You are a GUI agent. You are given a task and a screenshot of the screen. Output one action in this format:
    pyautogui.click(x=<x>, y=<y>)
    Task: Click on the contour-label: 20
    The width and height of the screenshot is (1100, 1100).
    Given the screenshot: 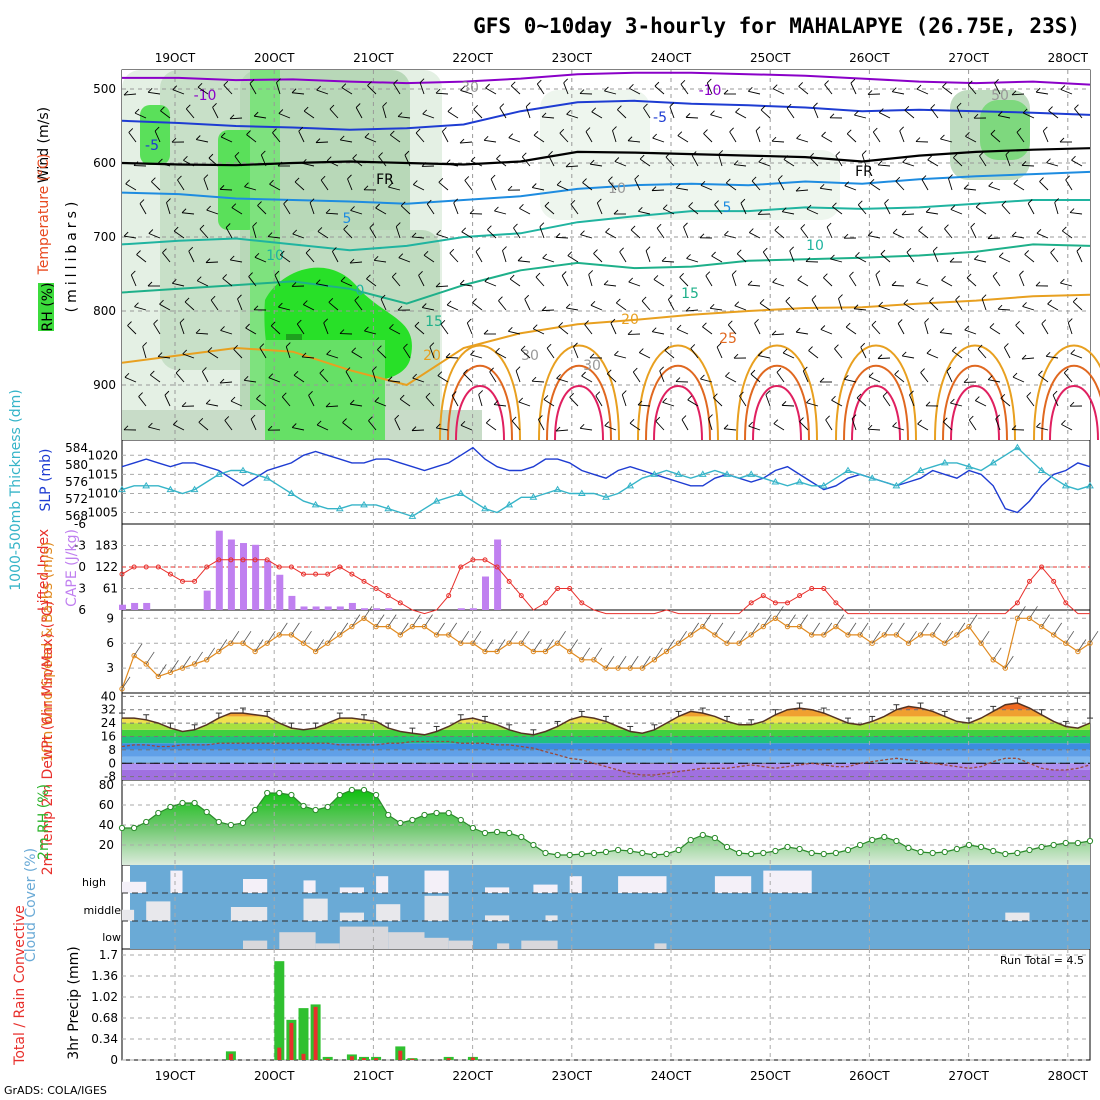 What is the action you would take?
    pyautogui.click(x=432, y=356)
    